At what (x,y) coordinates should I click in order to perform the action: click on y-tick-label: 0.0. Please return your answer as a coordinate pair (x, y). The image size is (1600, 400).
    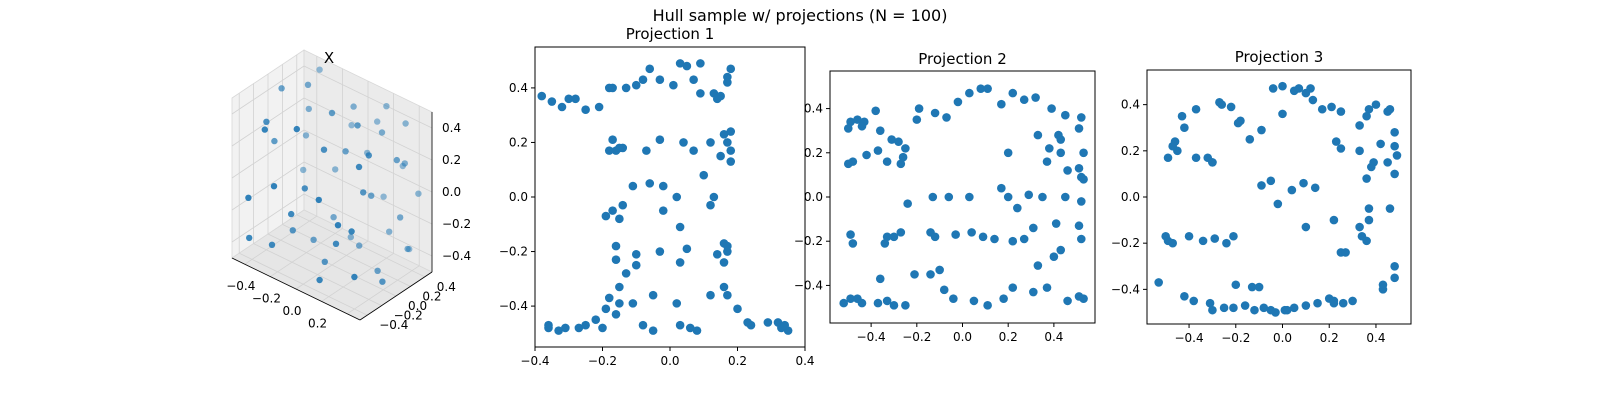
    Looking at the image, I should click on (813, 197).